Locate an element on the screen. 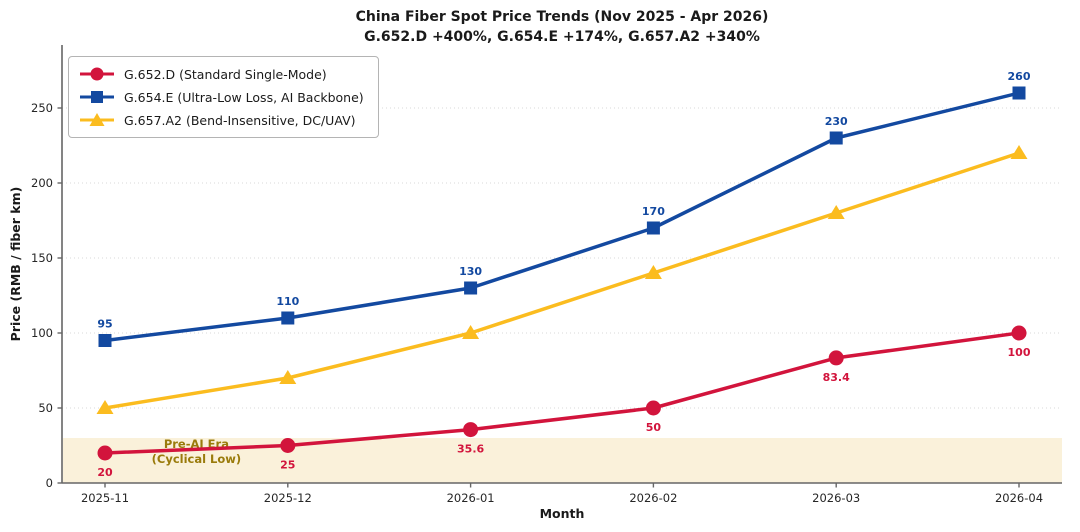 The image size is (1080, 532). data-point-label: 260 is located at coordinates (1019, 76).